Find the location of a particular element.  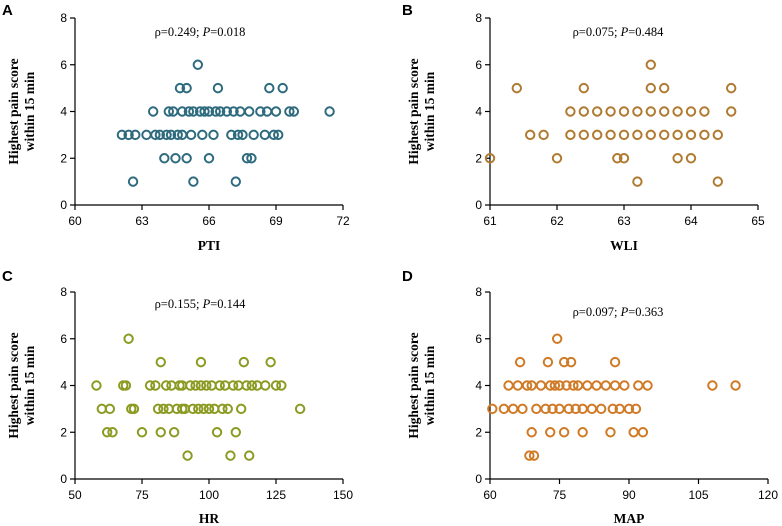

x-axis-label: PTI is located at coordinates (209, 245).